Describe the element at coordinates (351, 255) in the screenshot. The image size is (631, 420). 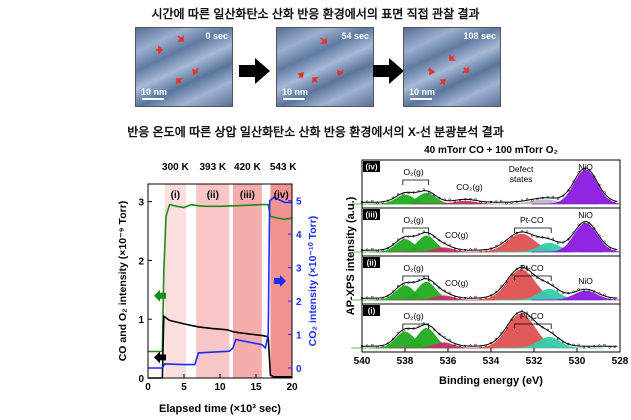
I see `y-axis-label: AP-XPS intensity (a.u.)` at that location.